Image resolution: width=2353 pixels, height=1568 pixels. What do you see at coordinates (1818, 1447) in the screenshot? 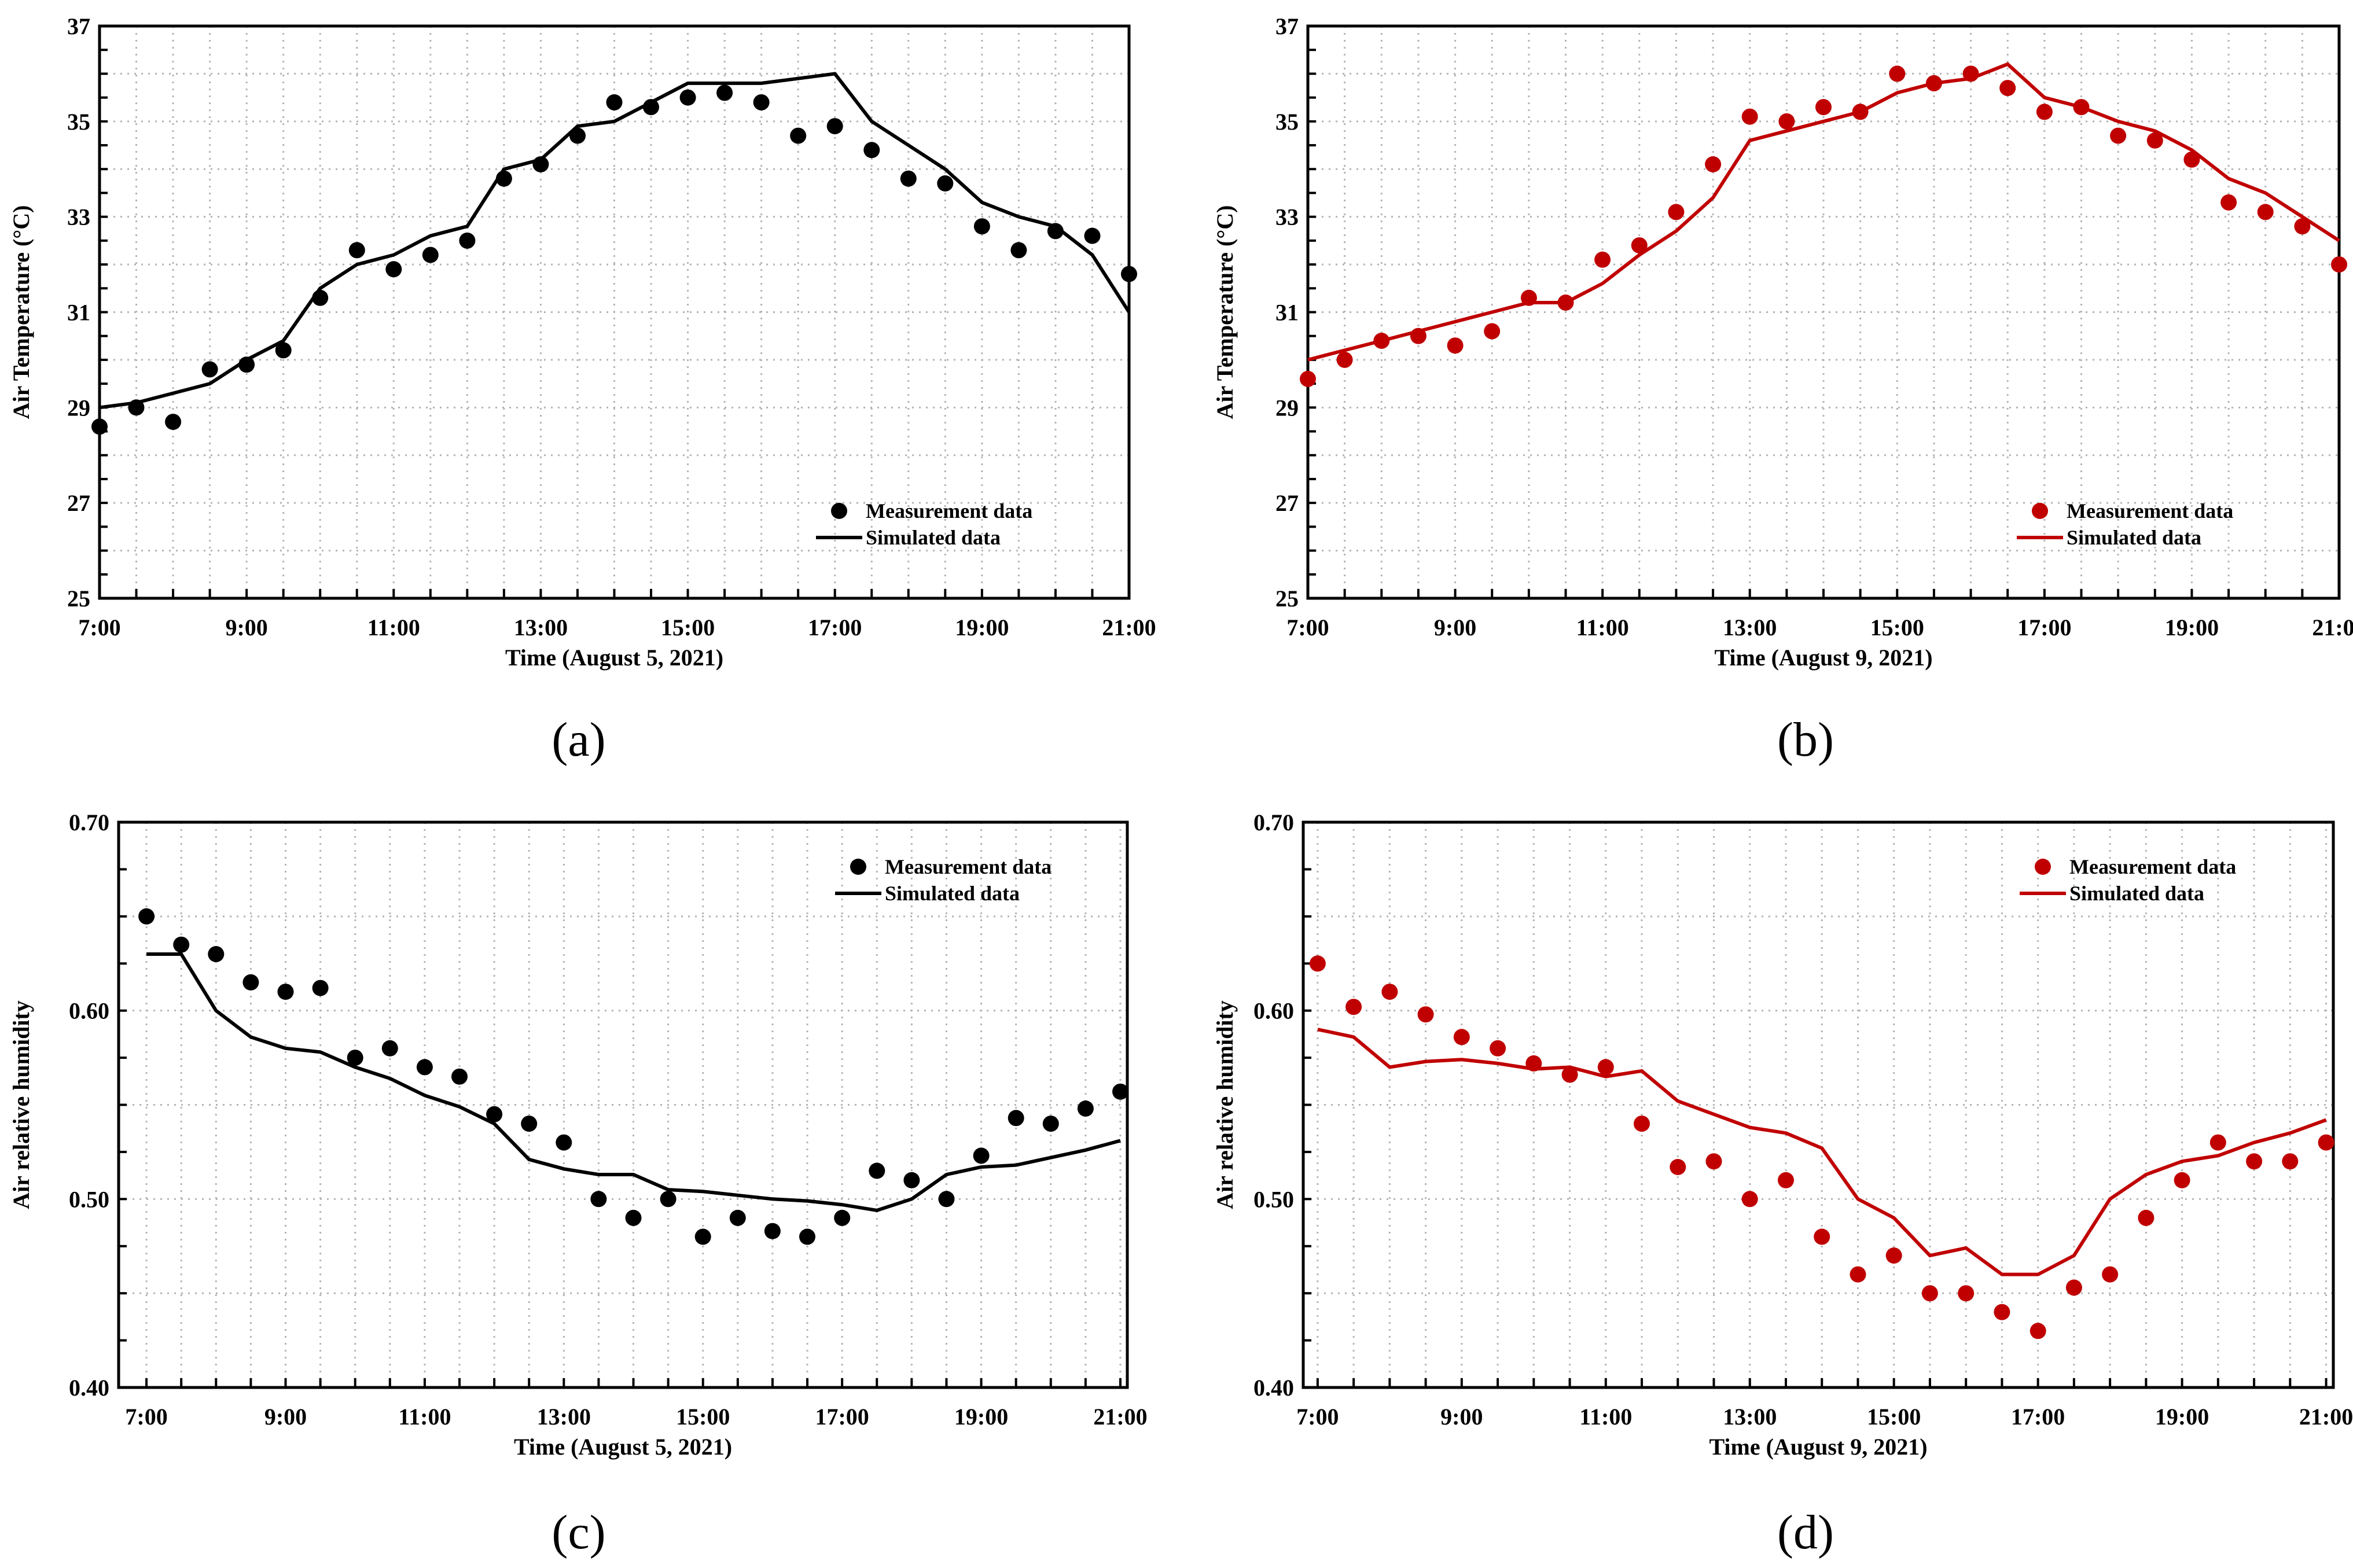
I see `x-axis-title: Time (August 9, 2021)` at bounding box center [1818, 1447].